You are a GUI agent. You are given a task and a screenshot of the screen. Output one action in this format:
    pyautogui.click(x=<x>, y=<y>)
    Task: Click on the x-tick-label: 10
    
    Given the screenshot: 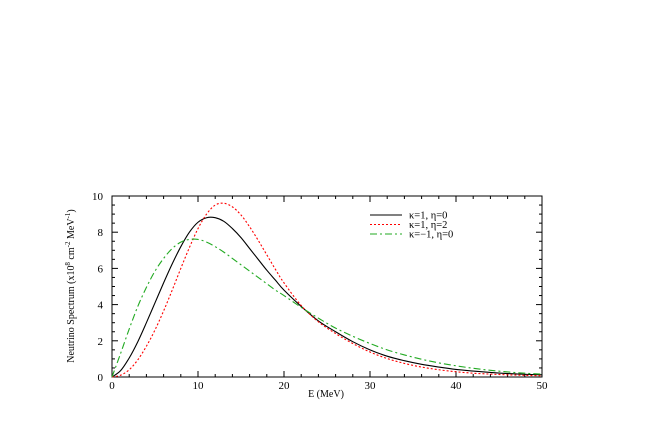 What is the action you would take?
    pyautogui.click(x=199, y=386)
    